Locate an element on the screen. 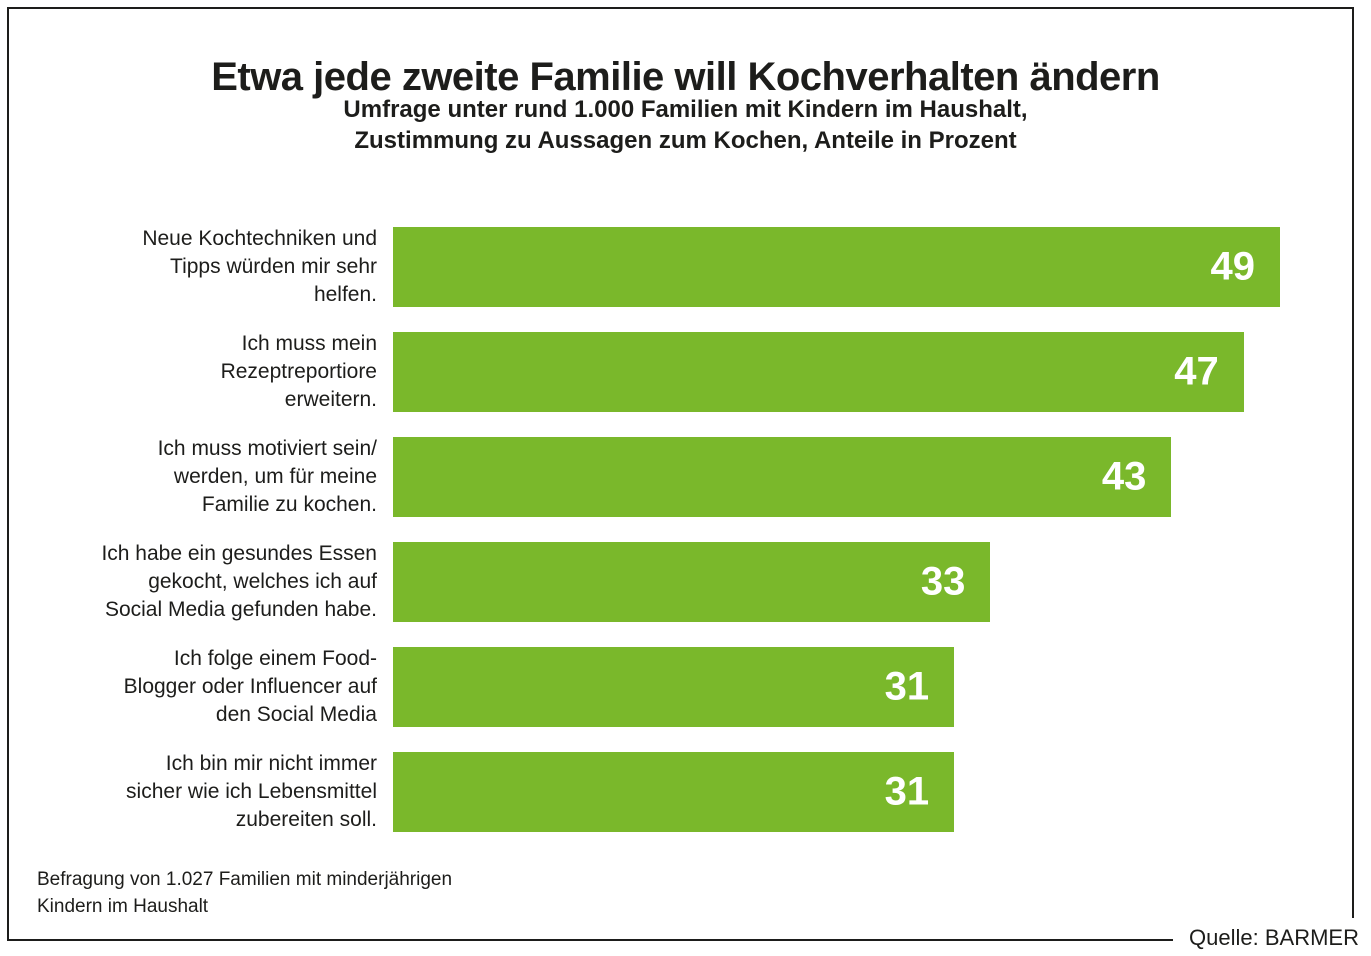 The height and width of the screenshot is (956, 1371). bar: 33 is located at coordinates (692, 582).